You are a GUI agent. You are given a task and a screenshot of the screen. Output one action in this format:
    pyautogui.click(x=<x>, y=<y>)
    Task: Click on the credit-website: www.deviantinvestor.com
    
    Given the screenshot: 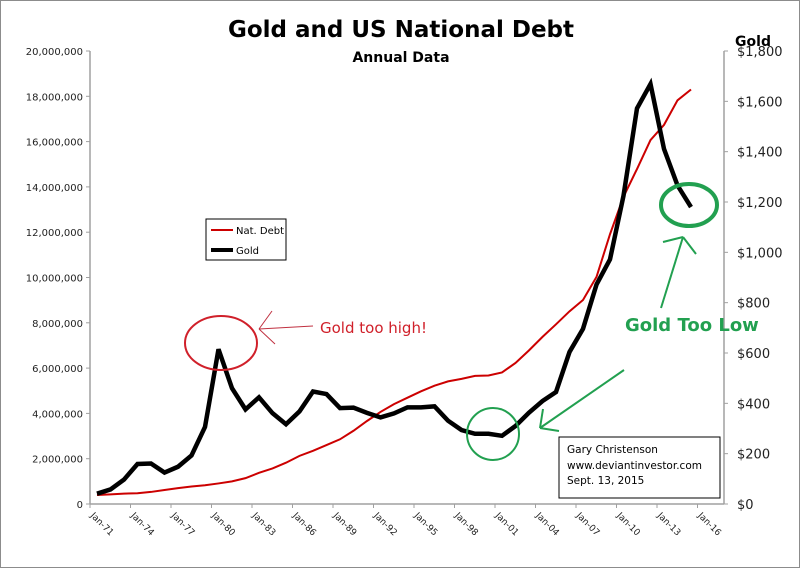 What is the action you would take?
    pyautogui.click(x=634, y=466)
    